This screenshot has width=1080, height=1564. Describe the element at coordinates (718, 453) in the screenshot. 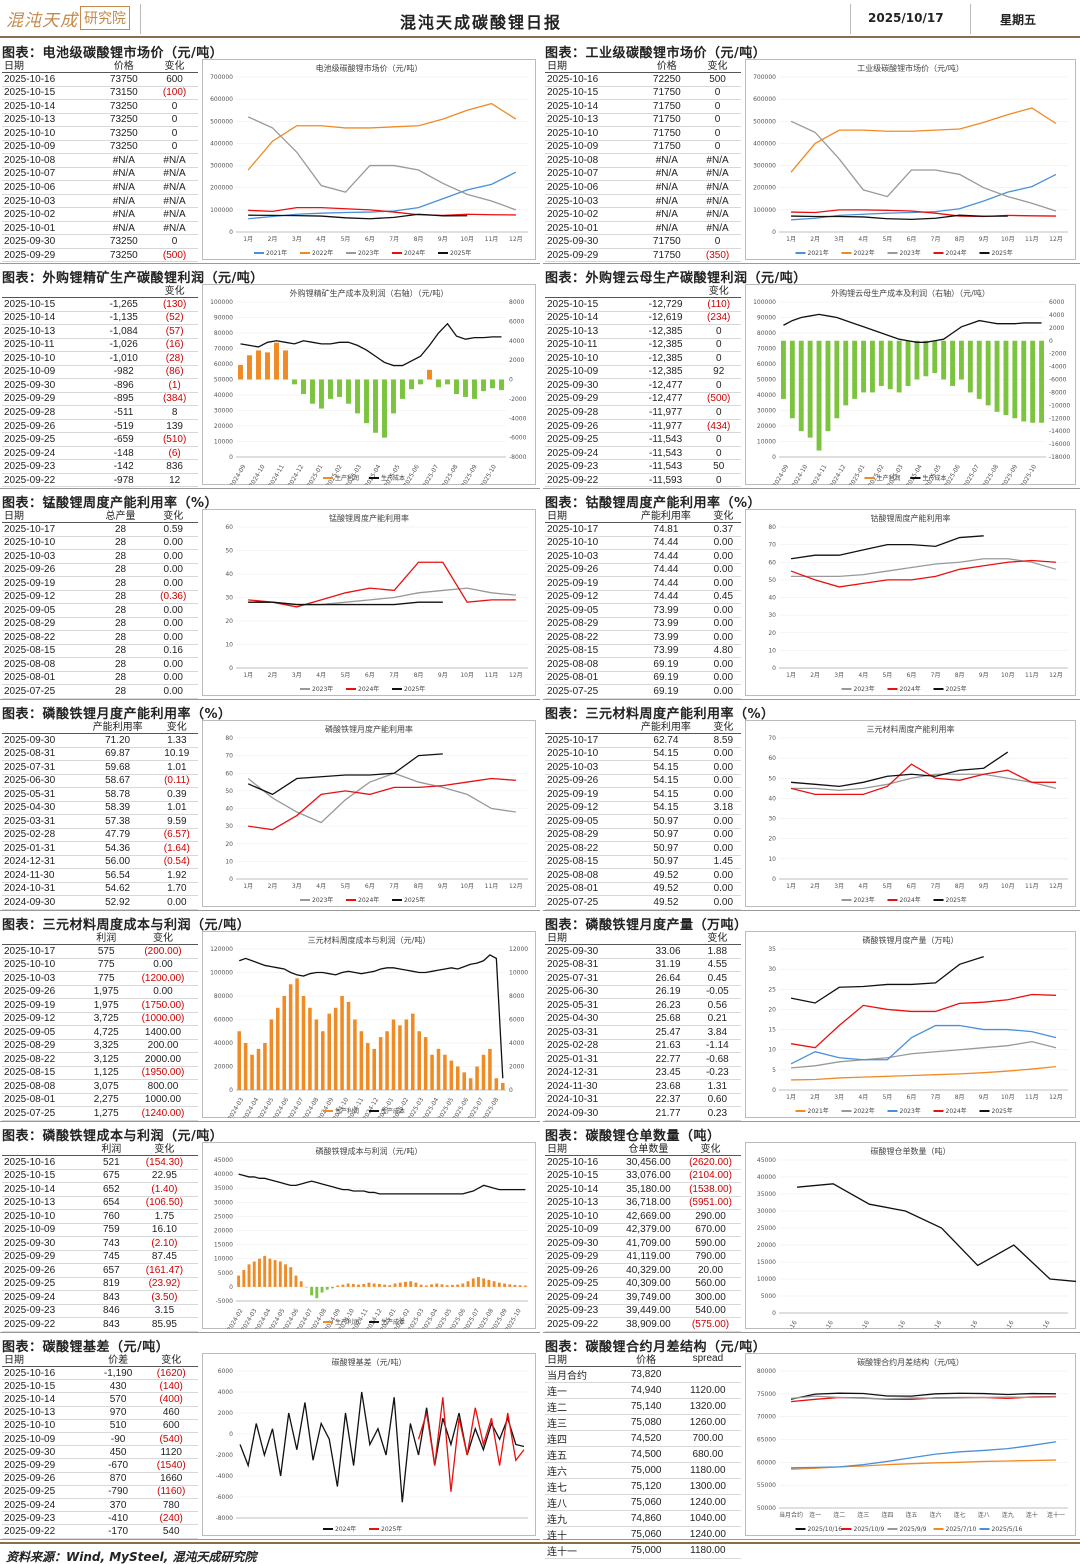

I see `change-cell: 0` at that location.